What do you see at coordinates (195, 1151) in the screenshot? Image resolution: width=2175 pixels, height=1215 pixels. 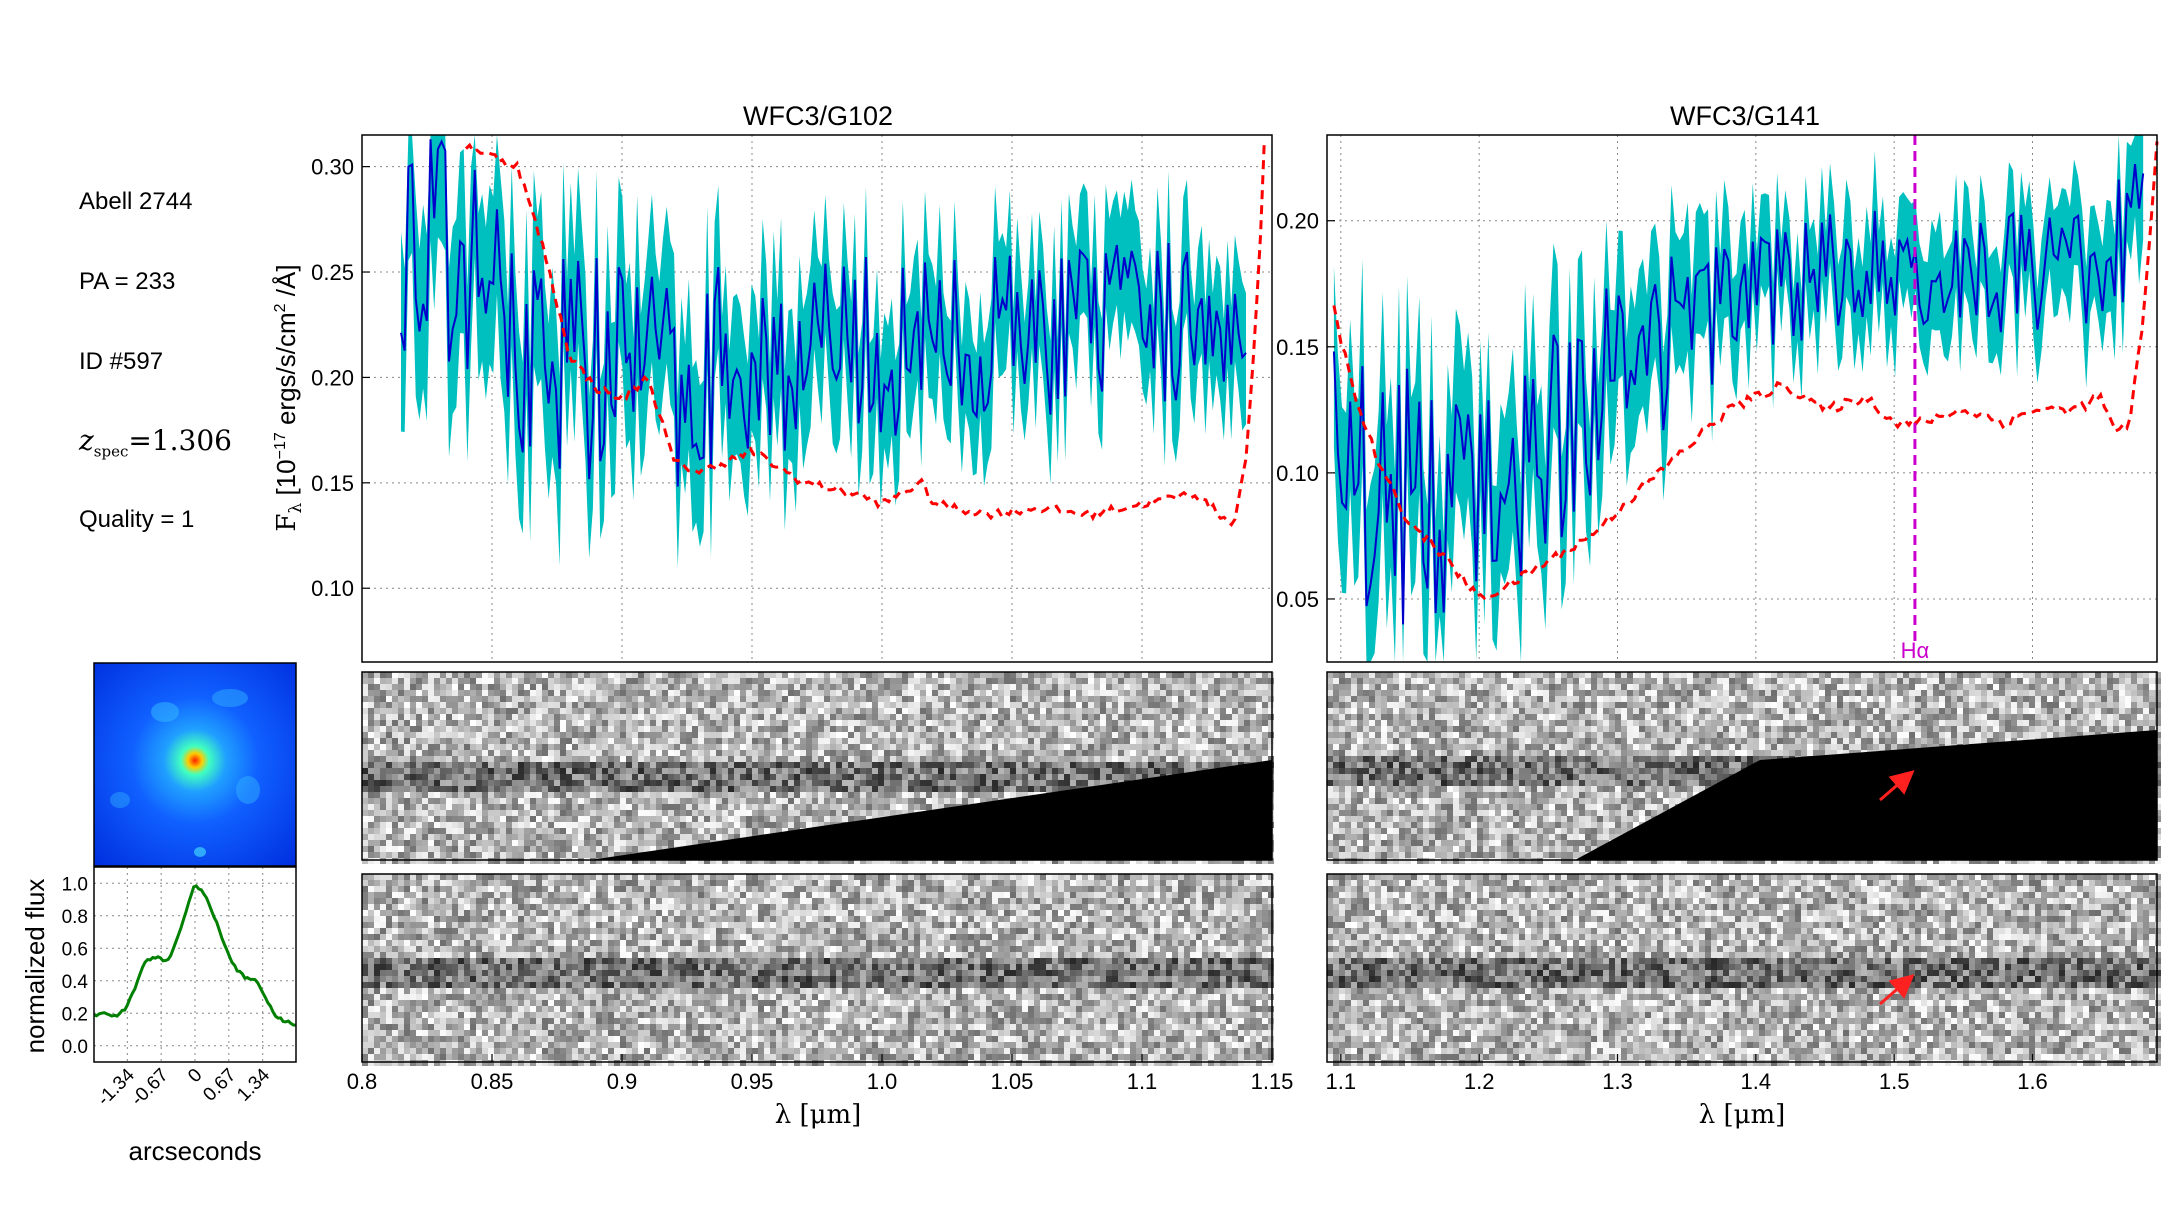 I see `profile-xlabel: arcseconds` at bounding box center [195, 1151].